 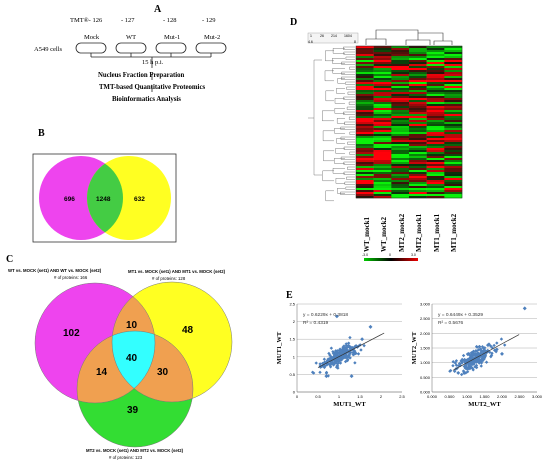 I want to click on heatmap-frame, so click(x=409, y=122).